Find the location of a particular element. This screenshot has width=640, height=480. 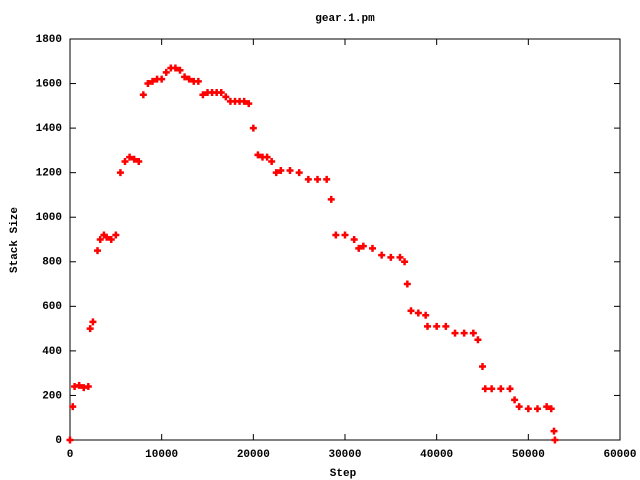

y-axis-label: Stack Size is located at coordinates (15, 240).